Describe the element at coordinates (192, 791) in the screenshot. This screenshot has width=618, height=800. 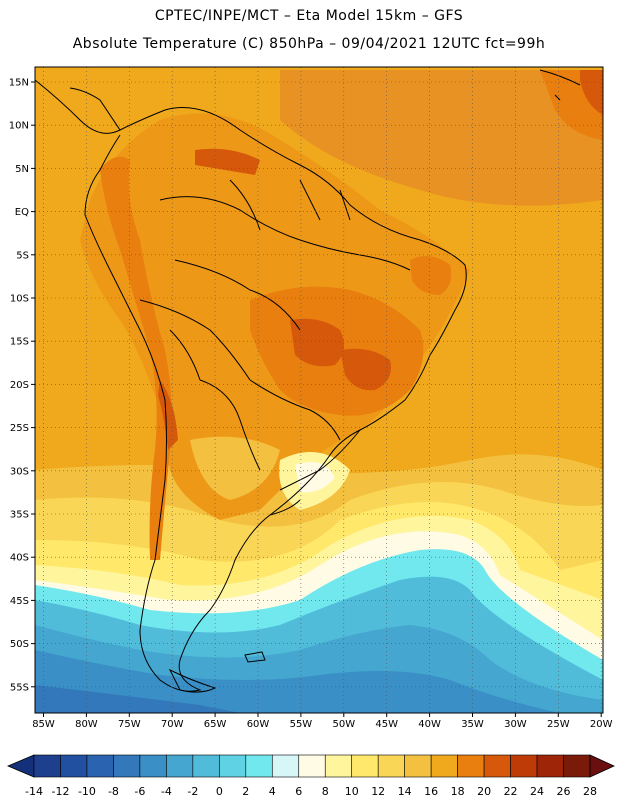
I see `colorbar-label: -2` at that location.